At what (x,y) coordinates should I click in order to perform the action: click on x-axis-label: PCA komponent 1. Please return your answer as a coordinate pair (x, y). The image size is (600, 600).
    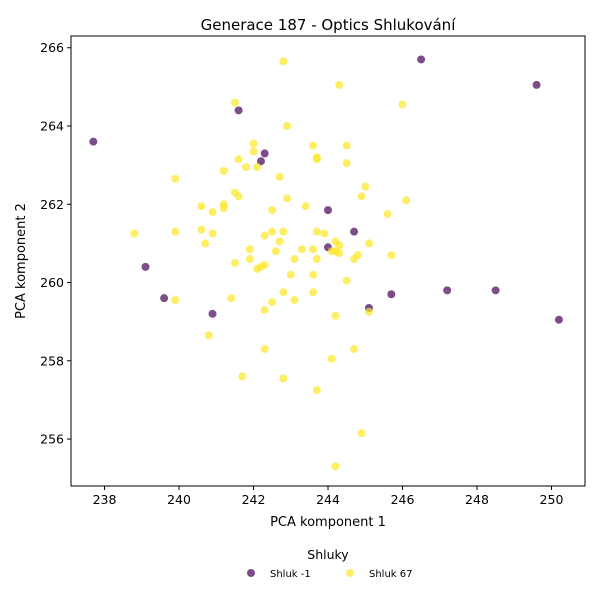
    Looking at the image, I should click on (328, 522).